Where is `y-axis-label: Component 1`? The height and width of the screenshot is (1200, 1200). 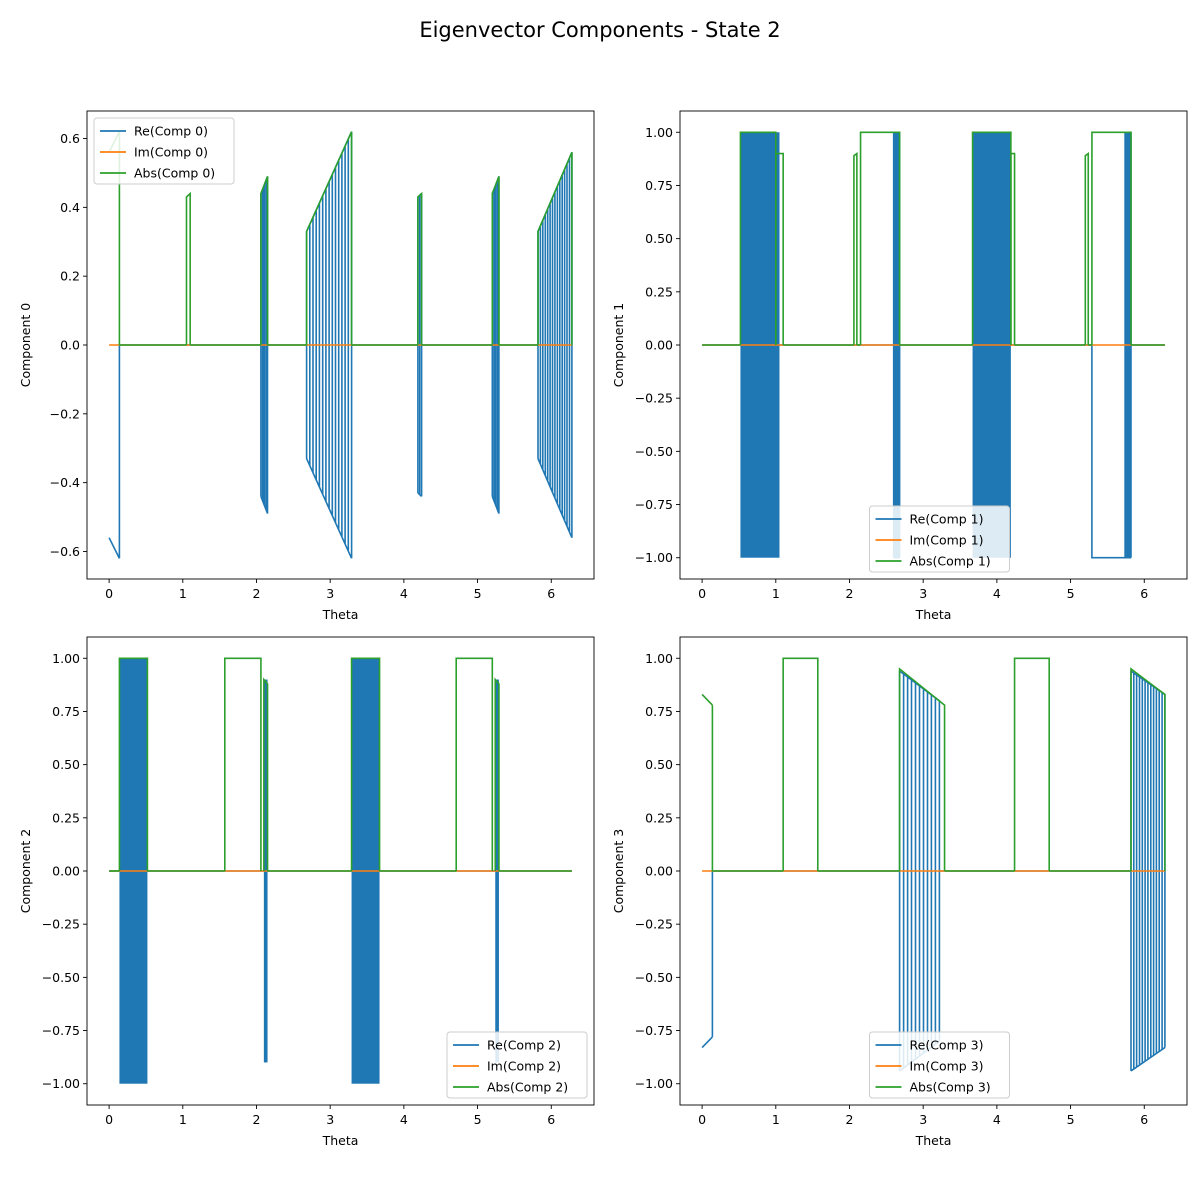 y-axis-label: Component 1 is located at coordinates (618, 345).